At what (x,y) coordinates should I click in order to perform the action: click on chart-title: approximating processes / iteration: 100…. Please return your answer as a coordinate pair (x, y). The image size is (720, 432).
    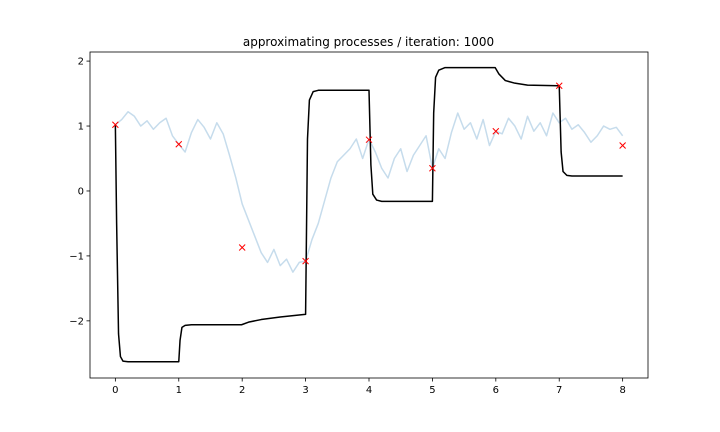
    Looking at the image, I should click on (368, 42).